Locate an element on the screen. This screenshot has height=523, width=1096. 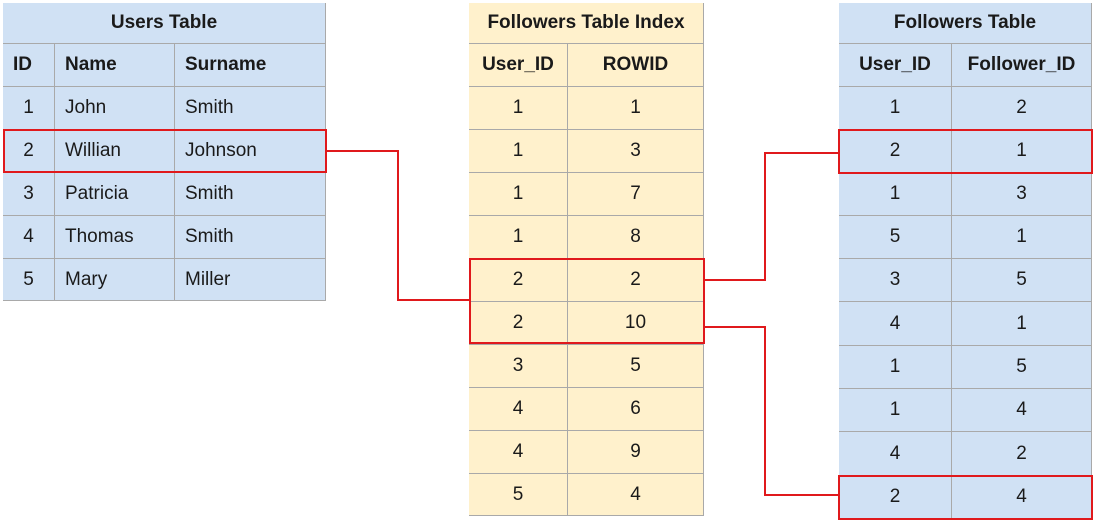
users-header-surname: Surname is located at coordinates (250, 65).